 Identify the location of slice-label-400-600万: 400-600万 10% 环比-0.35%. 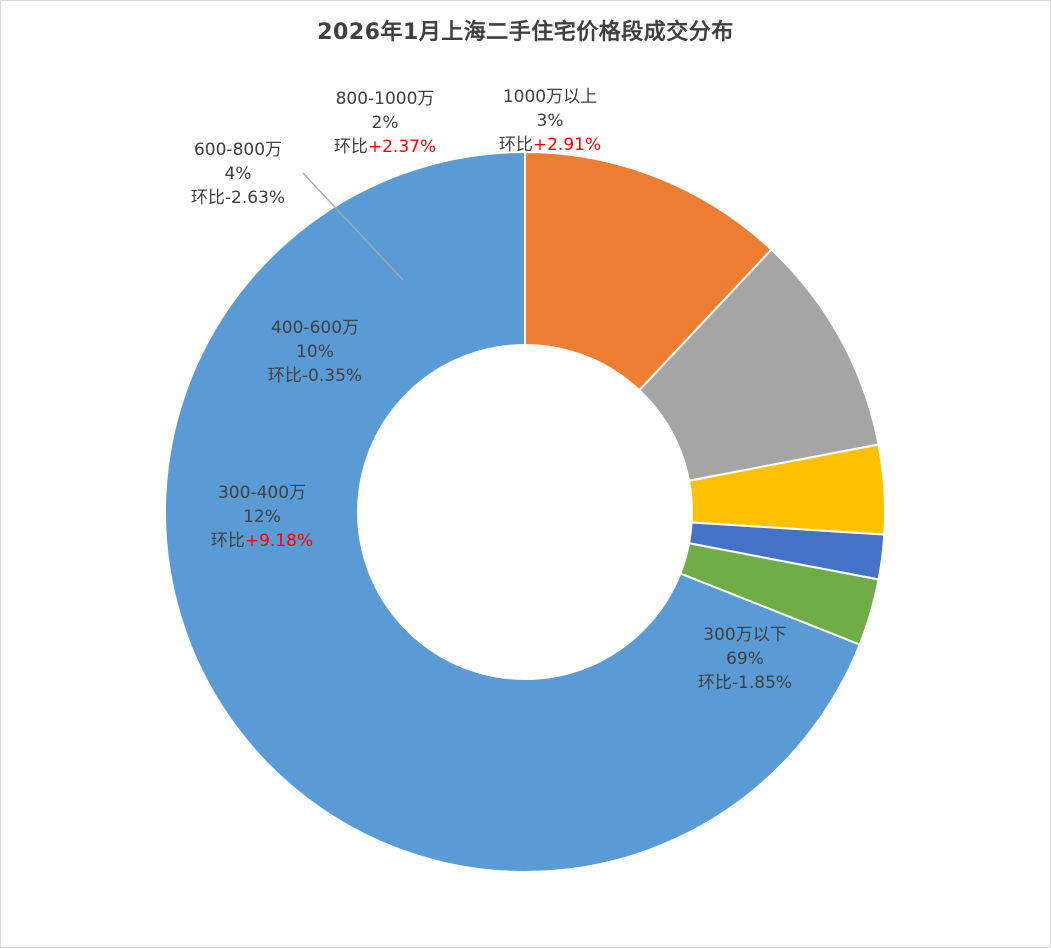
(315, 352).